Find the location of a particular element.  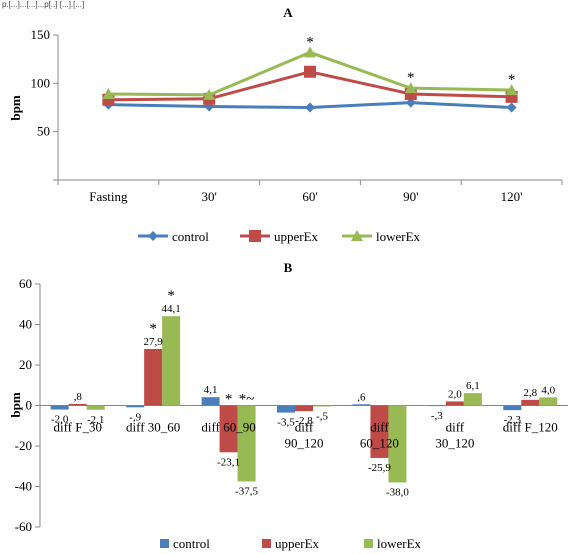

data-point-upperex is located at coordinates (310, 71).